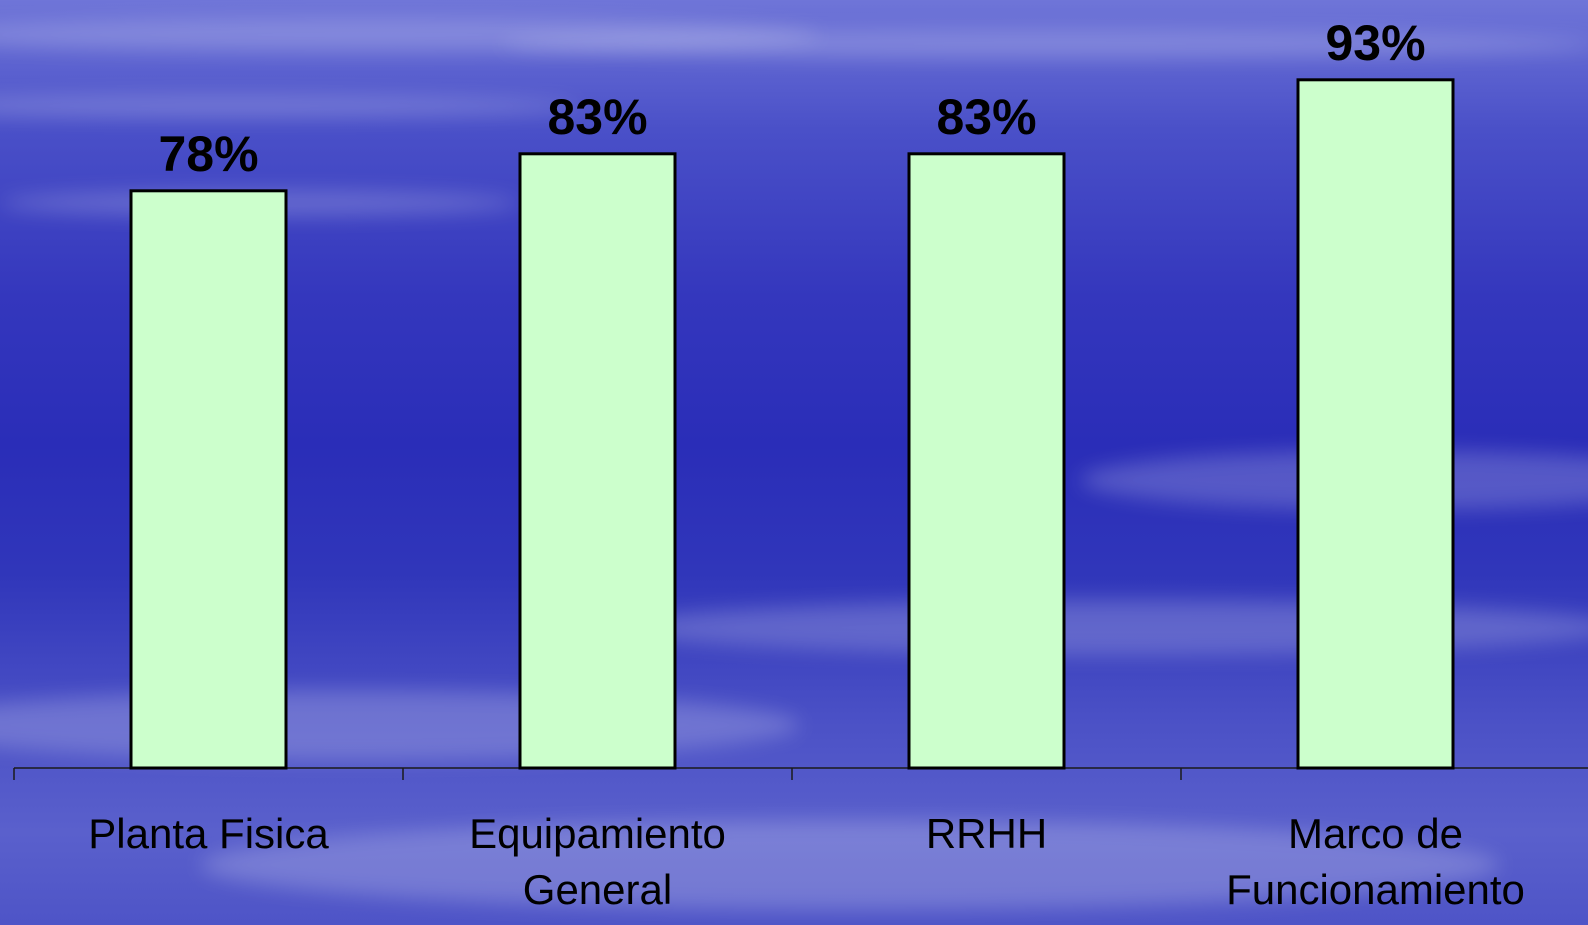 The image size is (1588, 925). I want to click on category-label-line: Equipamiento, so click(597, 833).